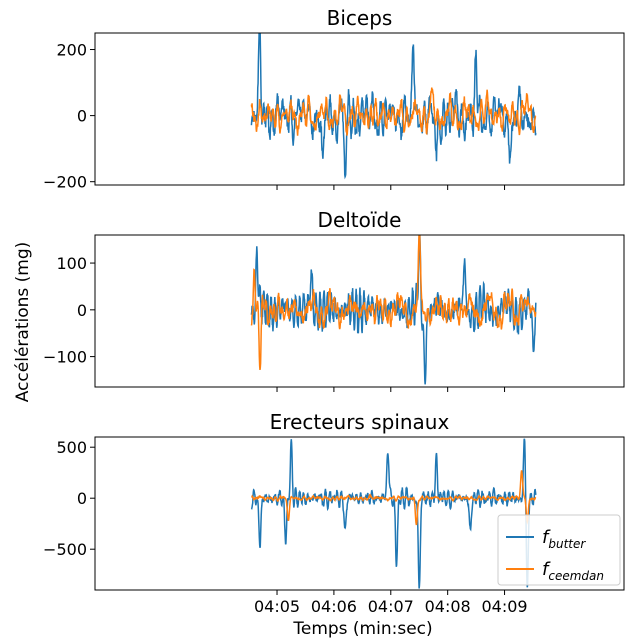 This screenshot has width=631, height=641. What do you see at coordinates (360, 422) in the screenshot?
I see `panel-title: Erecteurs spinaux` at bounding box center [360, 422].